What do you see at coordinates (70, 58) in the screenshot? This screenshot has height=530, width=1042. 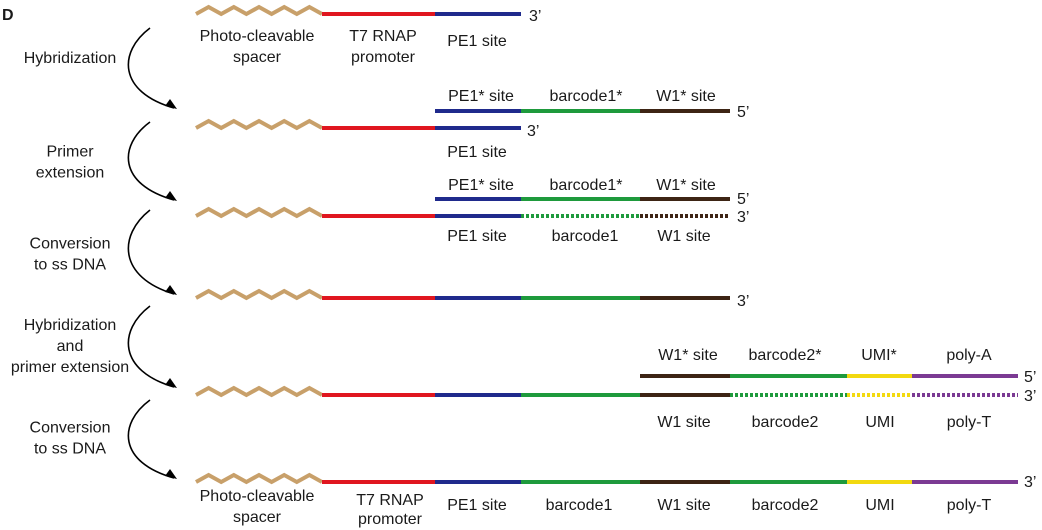 I see `step-1-label-line-1: Hybridization` at bounding box center [70, 58].